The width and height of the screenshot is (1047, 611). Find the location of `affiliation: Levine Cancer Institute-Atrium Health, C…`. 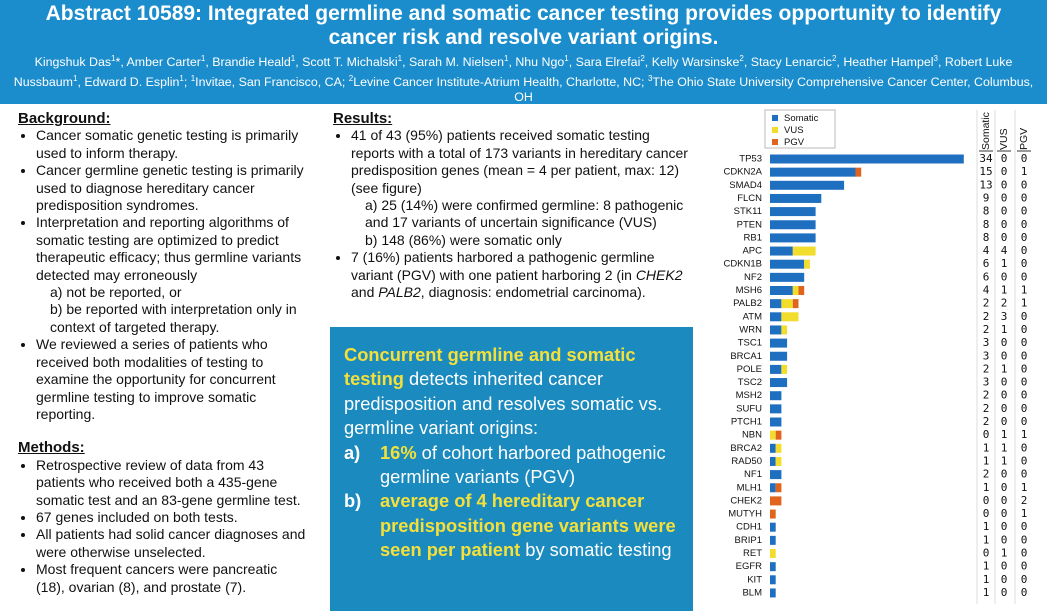

affiliation: Levine Cancer Institute-Atrium Health, C… is located at coordinates (500, 81).